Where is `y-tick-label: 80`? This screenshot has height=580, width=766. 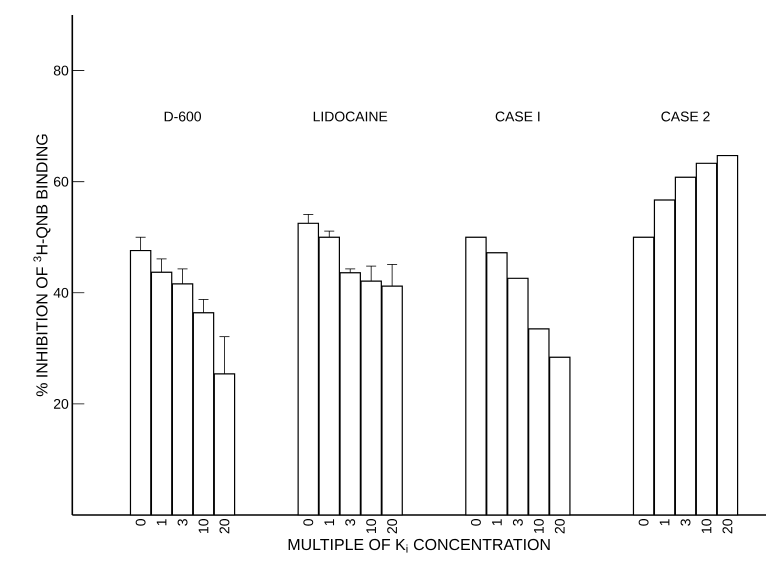
y-tick-label: 80 is located at coordinates (61, 71).